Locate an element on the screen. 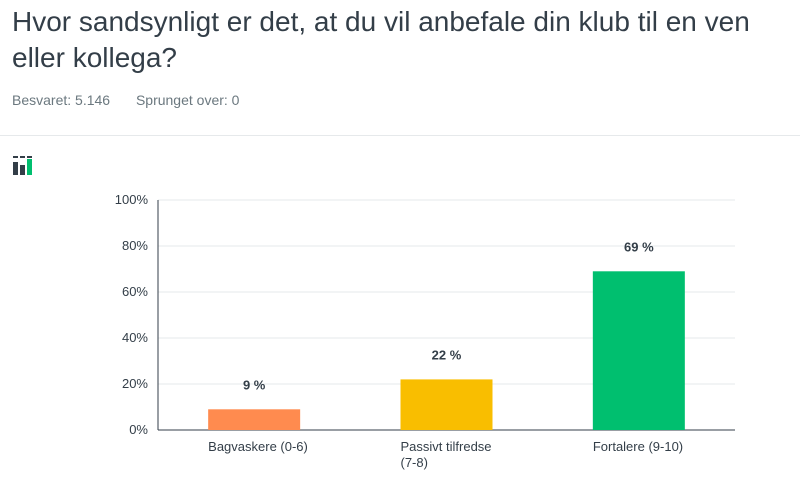 The width and height of the screenshot is (800, 482). y-tick-label: 0% is located at coordinates (138, 429).